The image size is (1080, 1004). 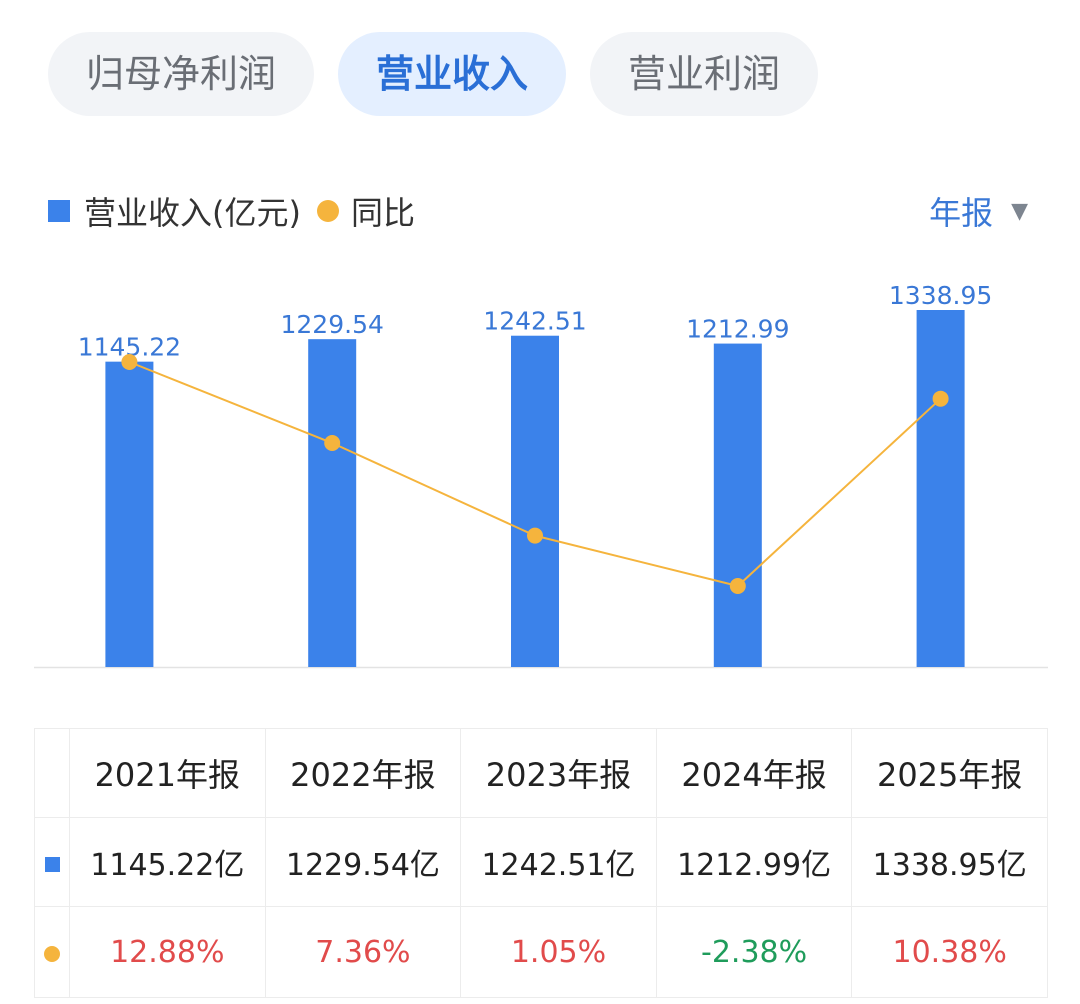 What do you see at coordinates (363, 773) in the screenshot?
I see `table-header-cell: 2022年报` at bounding box center [363, 773].